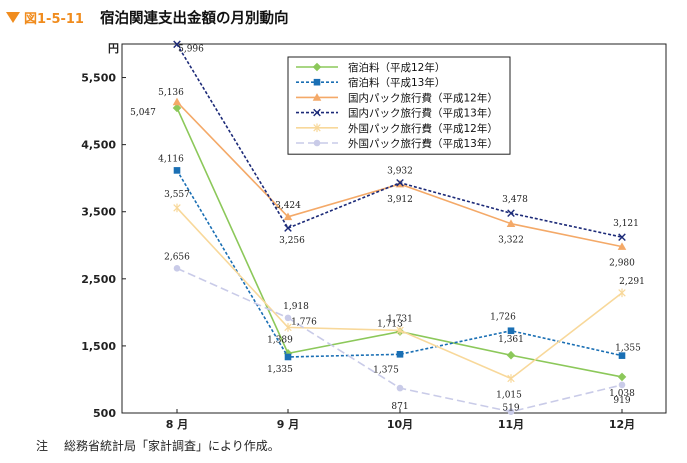 The image size is (687, 463). What do you see at coordinates (296, 307) in the screenshot?
I see `data-label: 1,918` at bounding box center [296, 307].